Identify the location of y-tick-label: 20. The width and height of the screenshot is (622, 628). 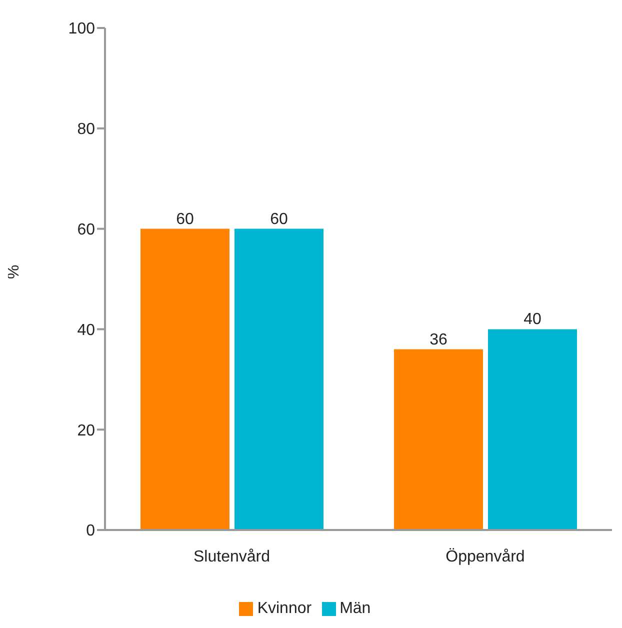
(86, 431).